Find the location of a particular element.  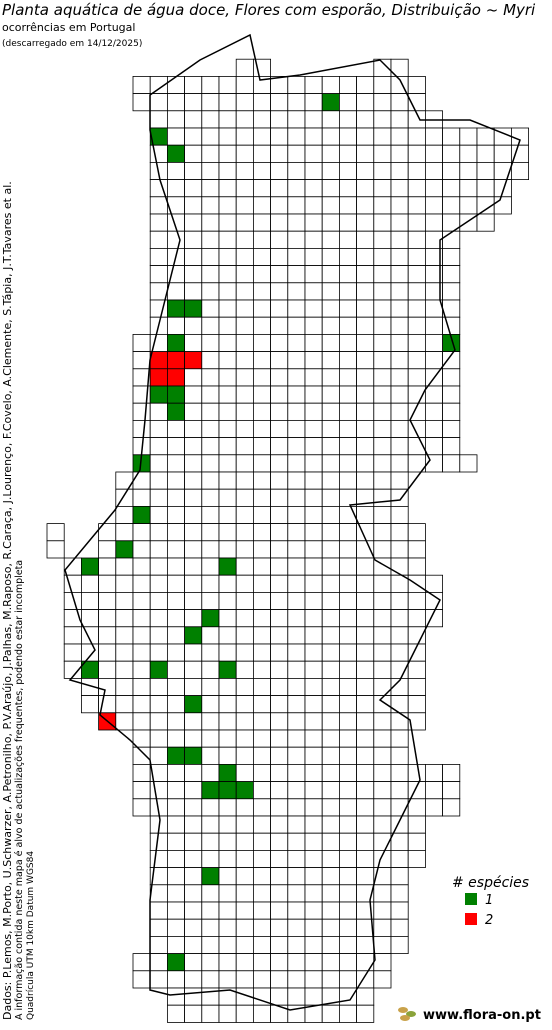

legend-swatch is located at coordinates (471, 899).